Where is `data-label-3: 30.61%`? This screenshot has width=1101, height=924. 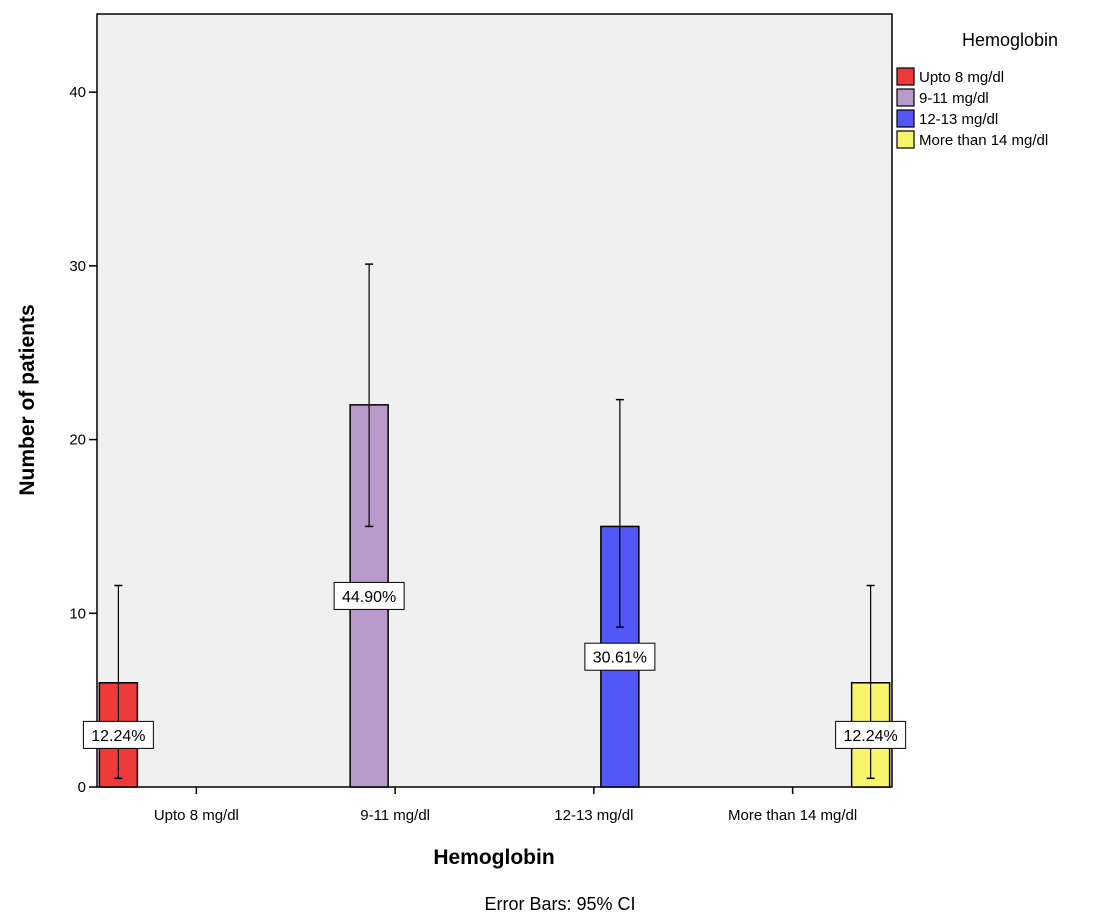 data-label-3: 30.61% is located at coordinates (620, 658).